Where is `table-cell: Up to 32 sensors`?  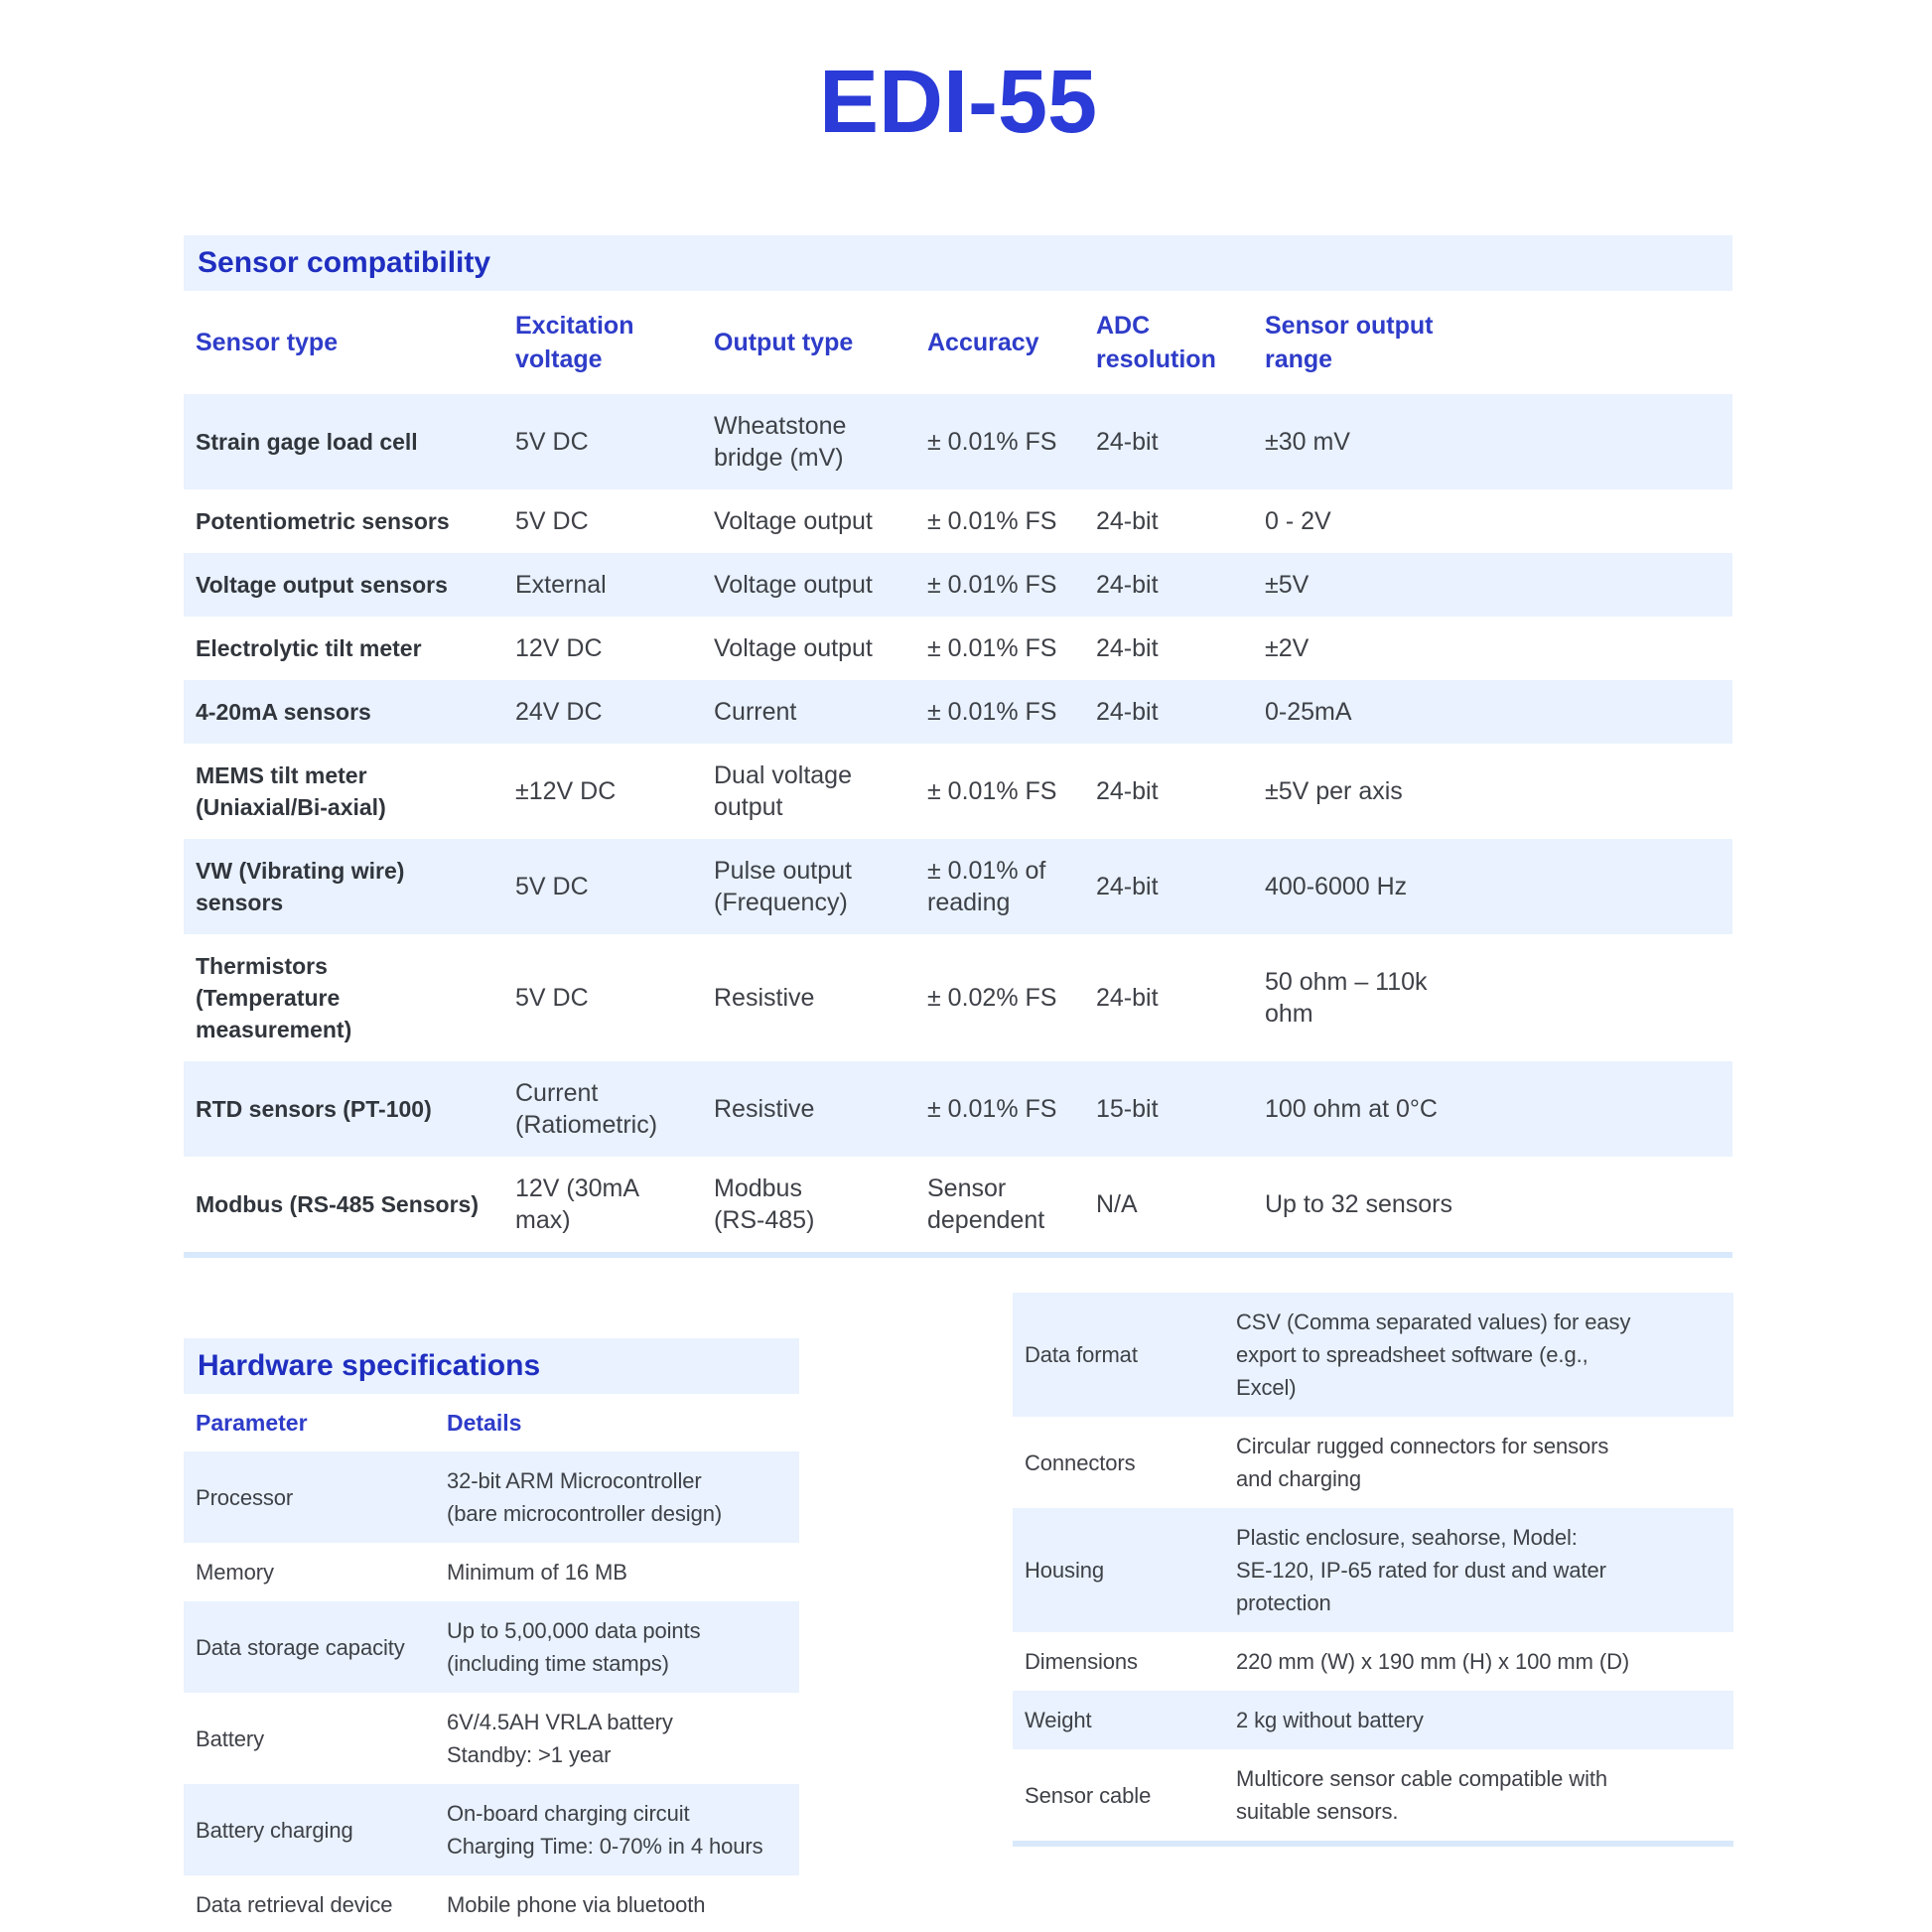 table-cell: Up to 32 sensors is located at coordinates (1358, 1204).